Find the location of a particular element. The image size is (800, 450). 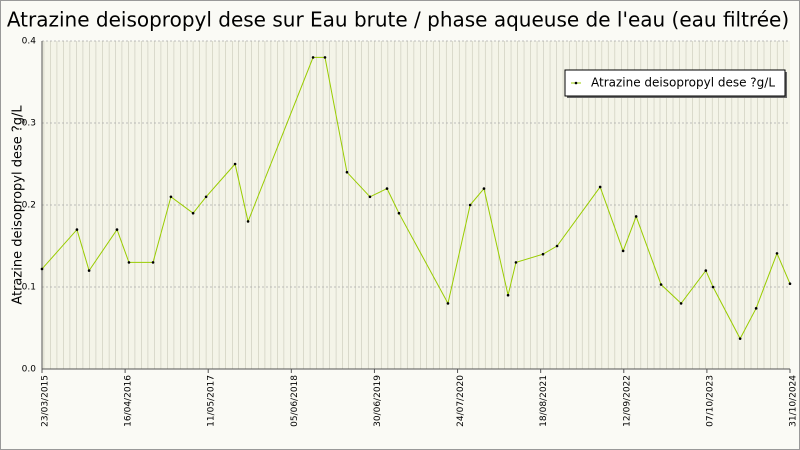

x-tick-label: 11/05/2017 is located at coordinates (212, 401).